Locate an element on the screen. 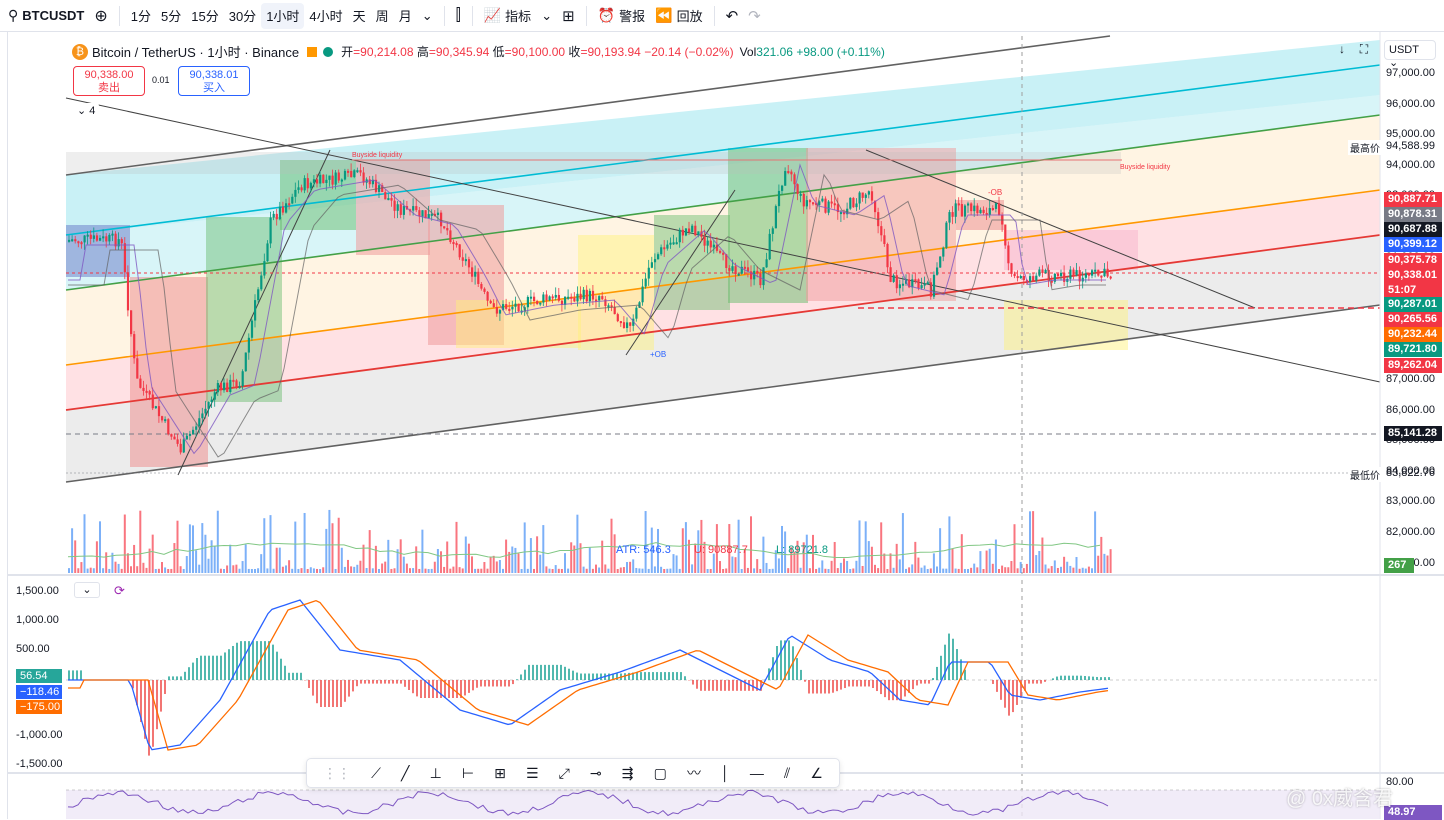 Image resolution: width=1444 pixels, height=820 pixels. fib-fan-icon: ∠ is located at coordinates (816, 773).